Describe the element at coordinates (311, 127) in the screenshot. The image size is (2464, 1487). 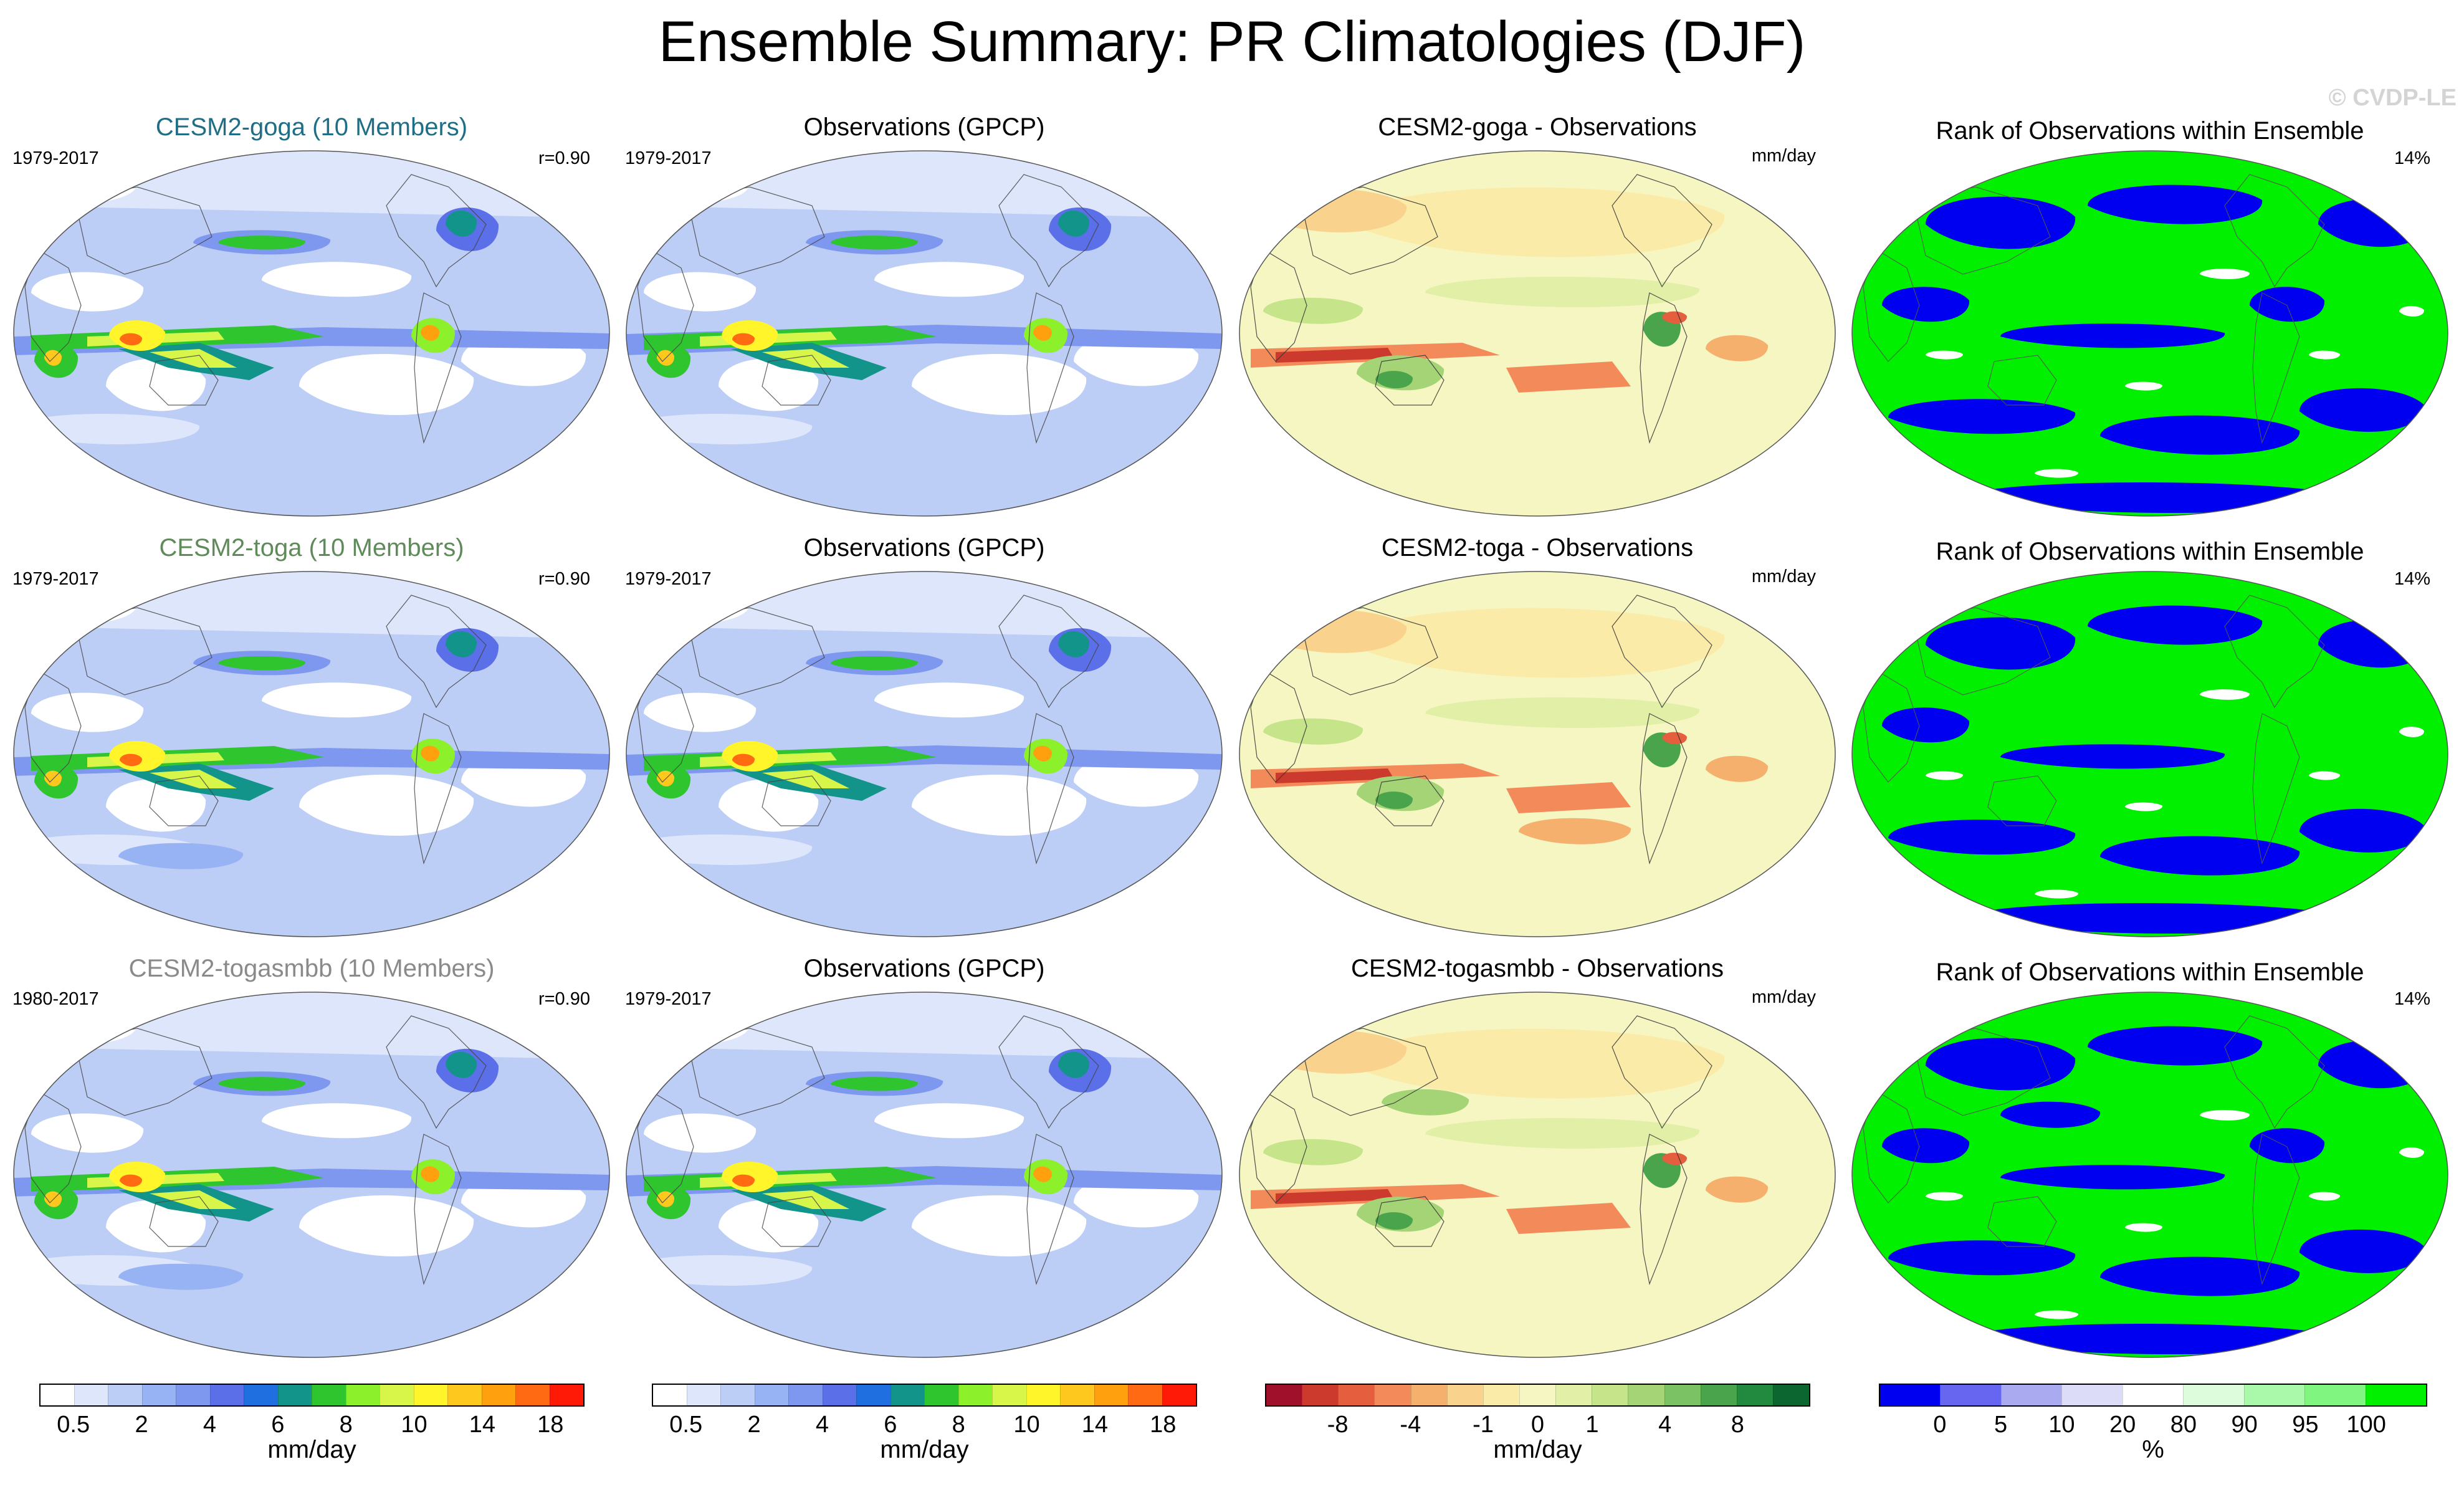
I see `row1-model-title: CESM2-goga (10 Members)` at that location.